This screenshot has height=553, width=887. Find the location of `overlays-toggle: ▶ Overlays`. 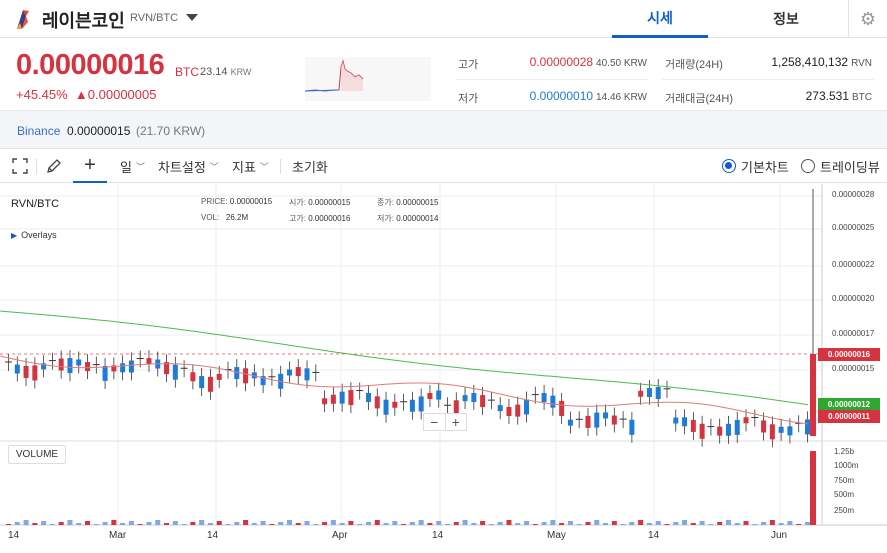

overlays-toggle: ▶ Overlays is located at coordinates (34, 235).